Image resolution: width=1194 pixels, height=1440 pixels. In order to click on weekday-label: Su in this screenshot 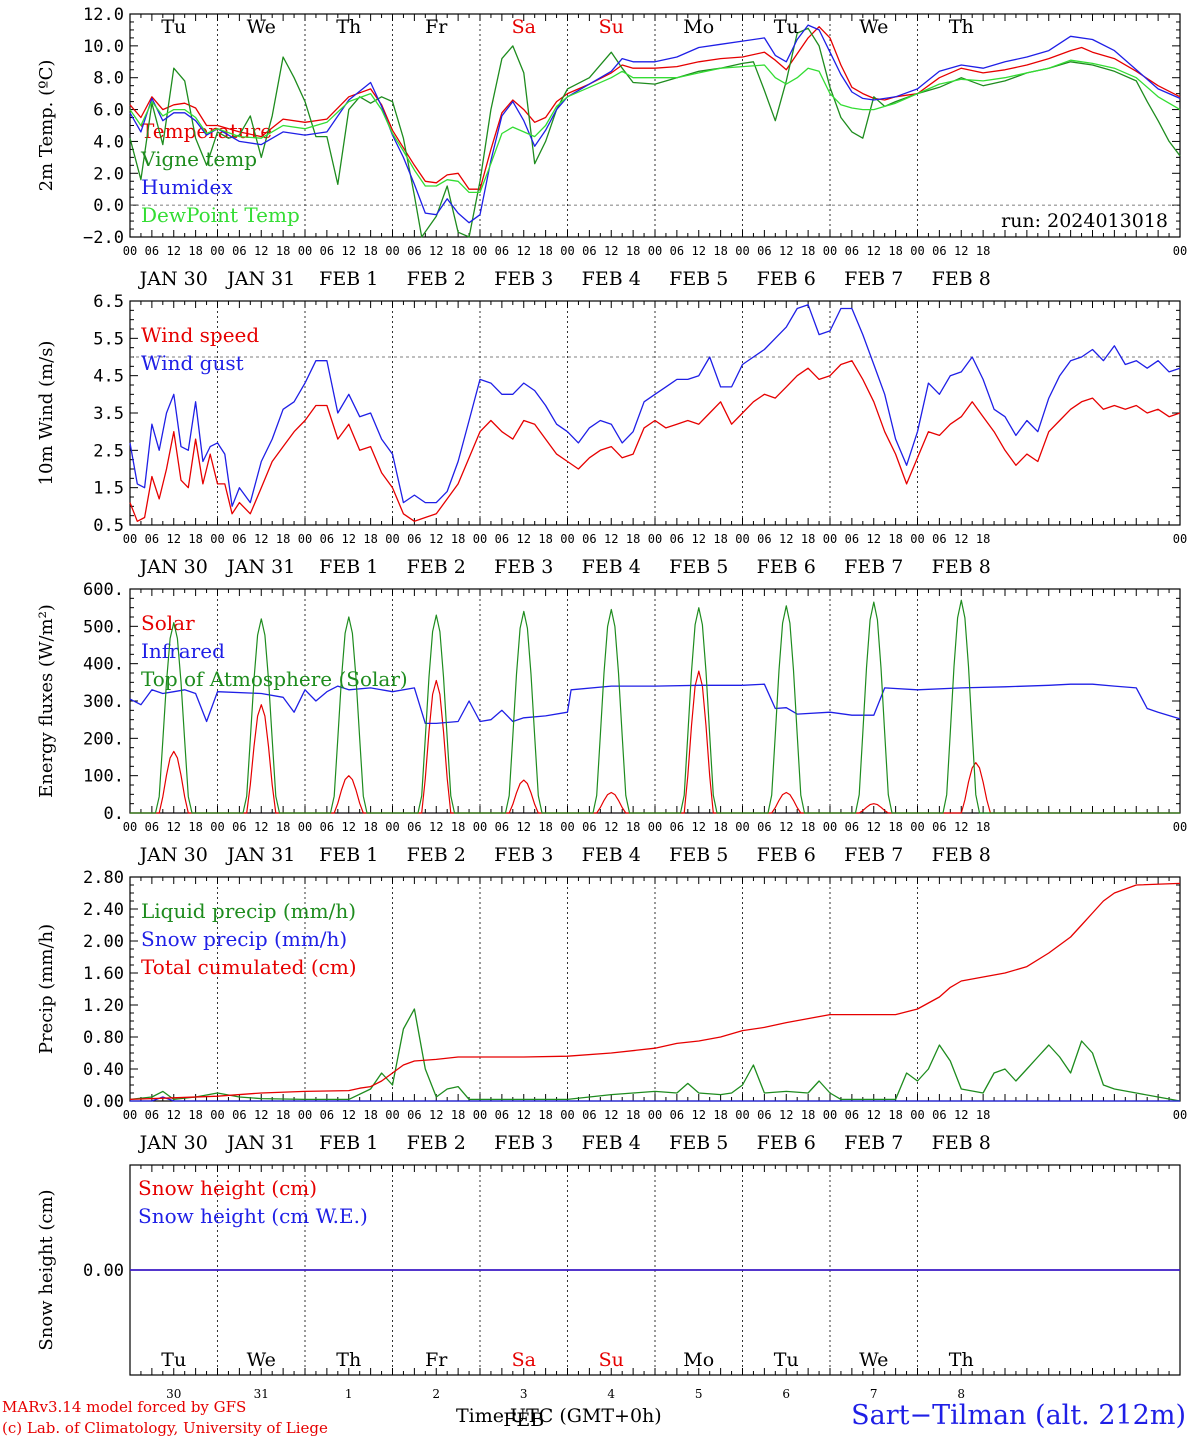, I will do `click(611, 1360)`.